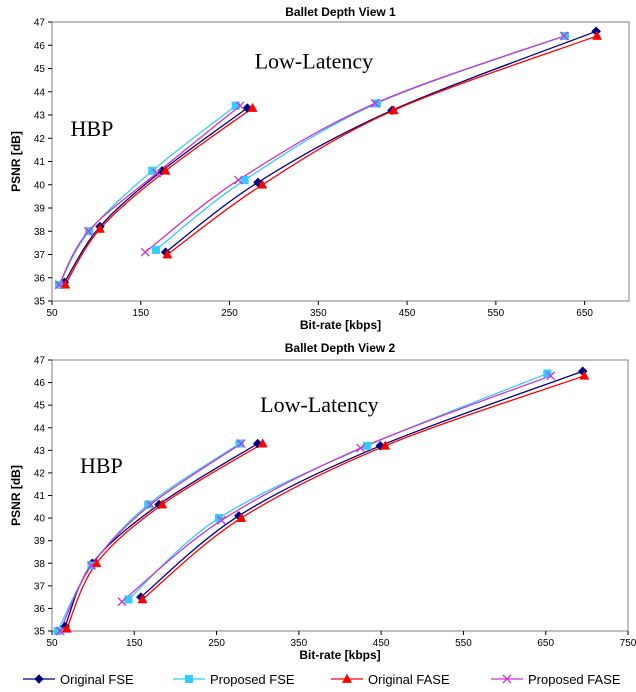  I want to click on legend-swatch-original-fase, so click(347, 678).